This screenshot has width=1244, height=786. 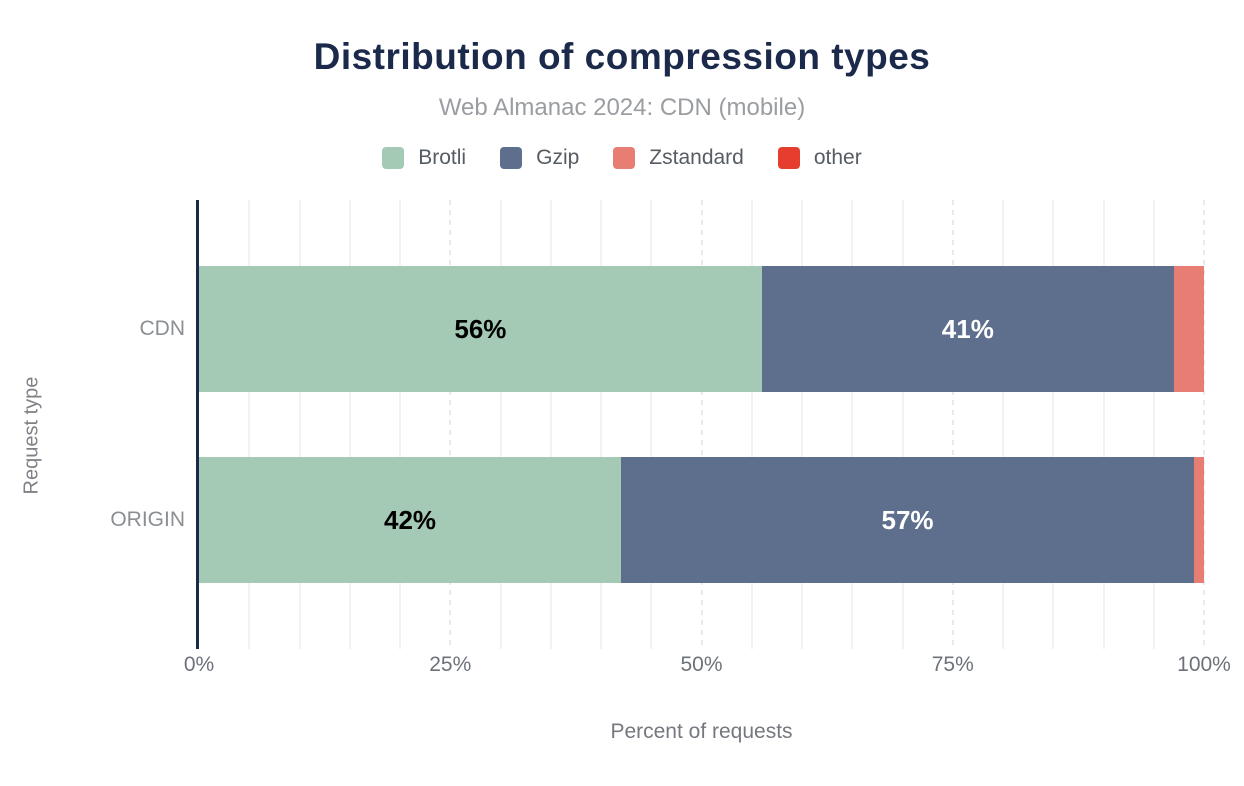 I want to click on stacked-bar-origin: 42% 57%, so click(x=701, y=520).